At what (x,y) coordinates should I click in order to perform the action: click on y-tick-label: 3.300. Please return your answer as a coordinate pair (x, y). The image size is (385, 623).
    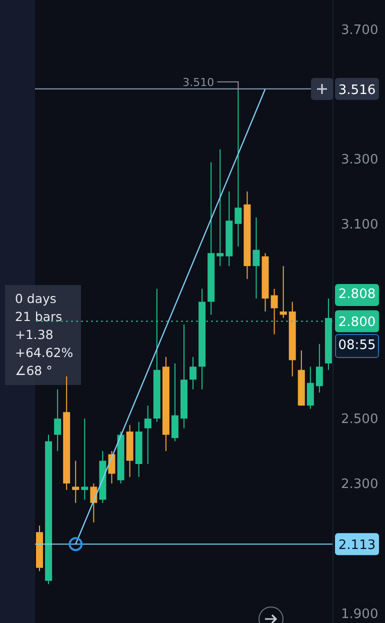
    Looking at the image, I should click on (359, 160).